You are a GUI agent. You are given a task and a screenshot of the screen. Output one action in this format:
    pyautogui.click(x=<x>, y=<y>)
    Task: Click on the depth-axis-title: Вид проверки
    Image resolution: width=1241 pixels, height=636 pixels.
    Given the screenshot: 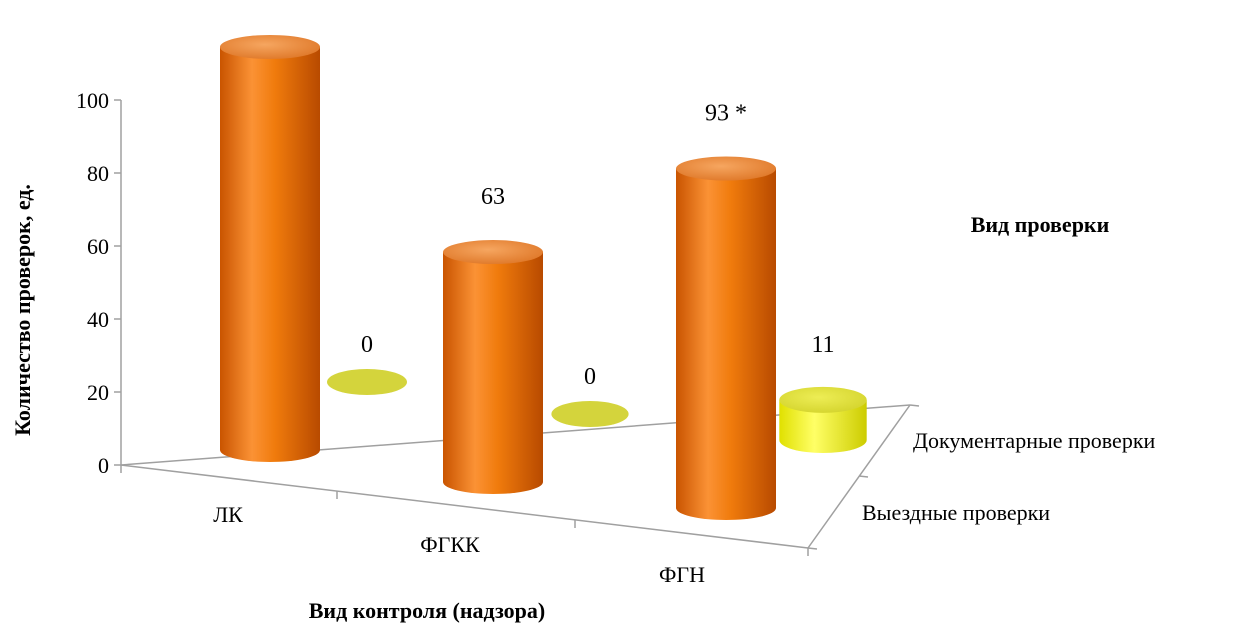 What is the action you would take?
    pyautogui.click(x=1040, y=224)
    